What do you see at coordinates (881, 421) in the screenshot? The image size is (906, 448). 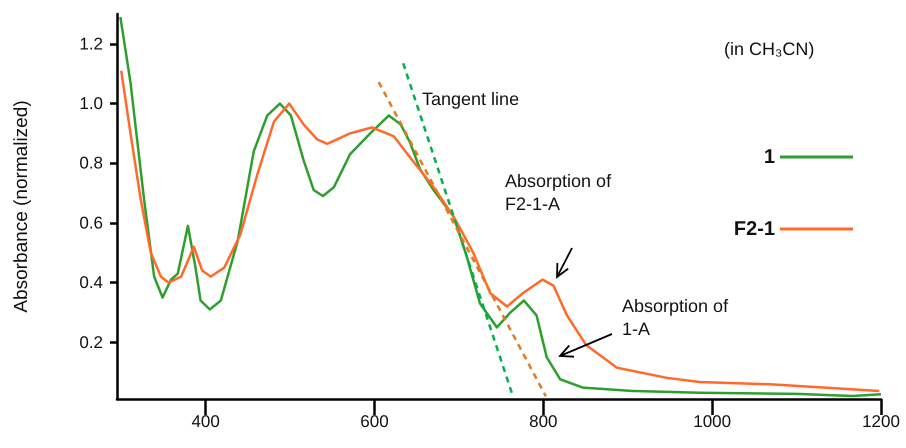 I see `x-tick-label: 1200` at bounding box center [881, 421].